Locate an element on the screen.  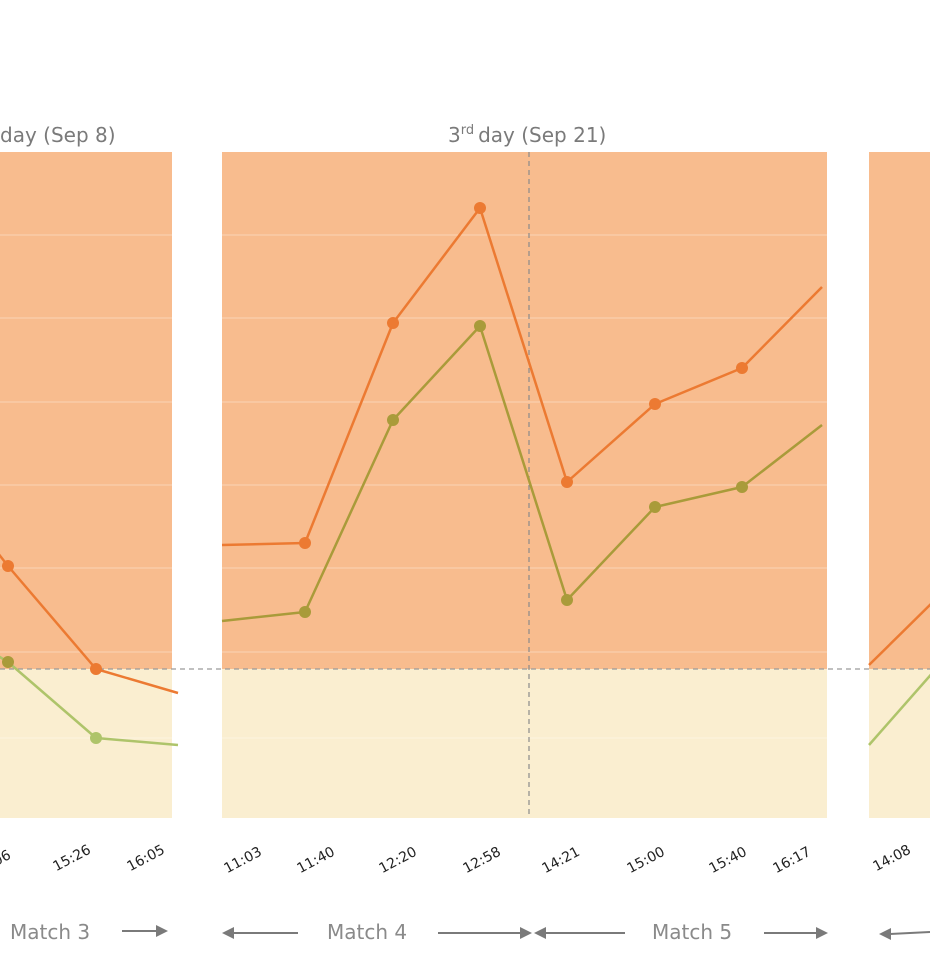
match-5-label: Match 5 is located at coordinates (692, 932).